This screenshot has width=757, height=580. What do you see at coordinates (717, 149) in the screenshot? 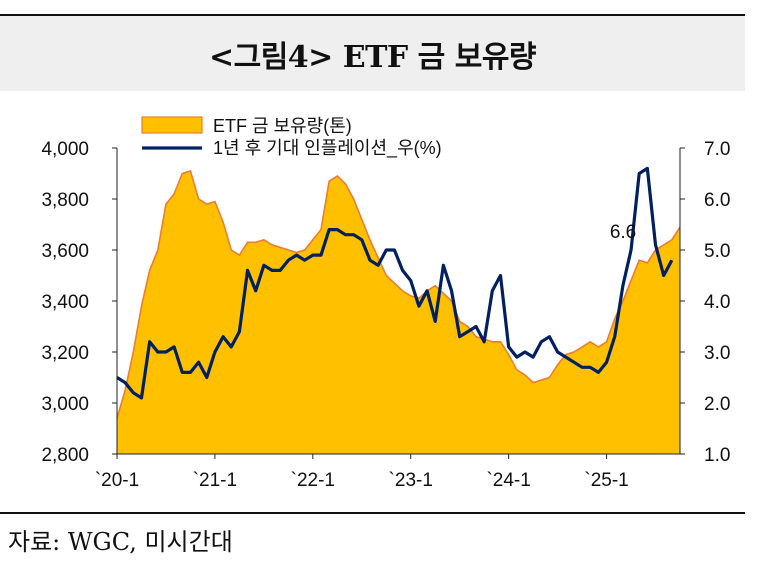
I see `right-tick-label: 7.0` at bounding box center [717, 149].